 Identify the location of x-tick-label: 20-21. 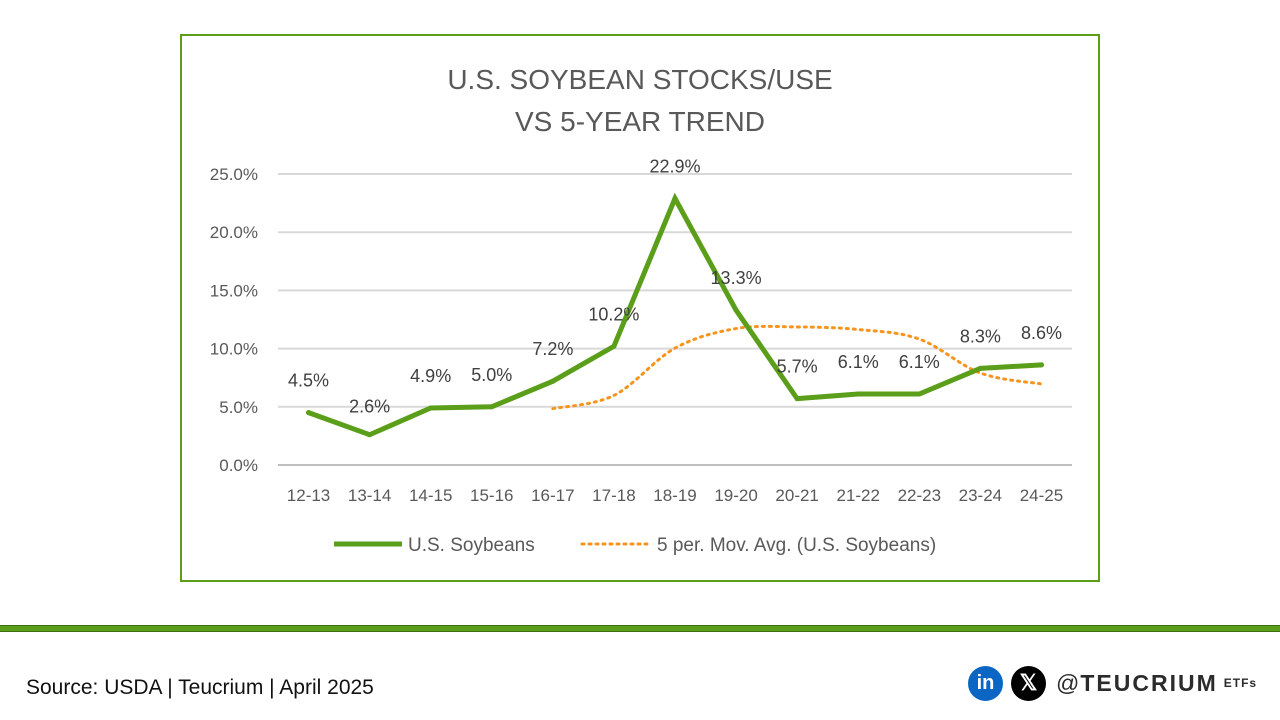
(796, 495).